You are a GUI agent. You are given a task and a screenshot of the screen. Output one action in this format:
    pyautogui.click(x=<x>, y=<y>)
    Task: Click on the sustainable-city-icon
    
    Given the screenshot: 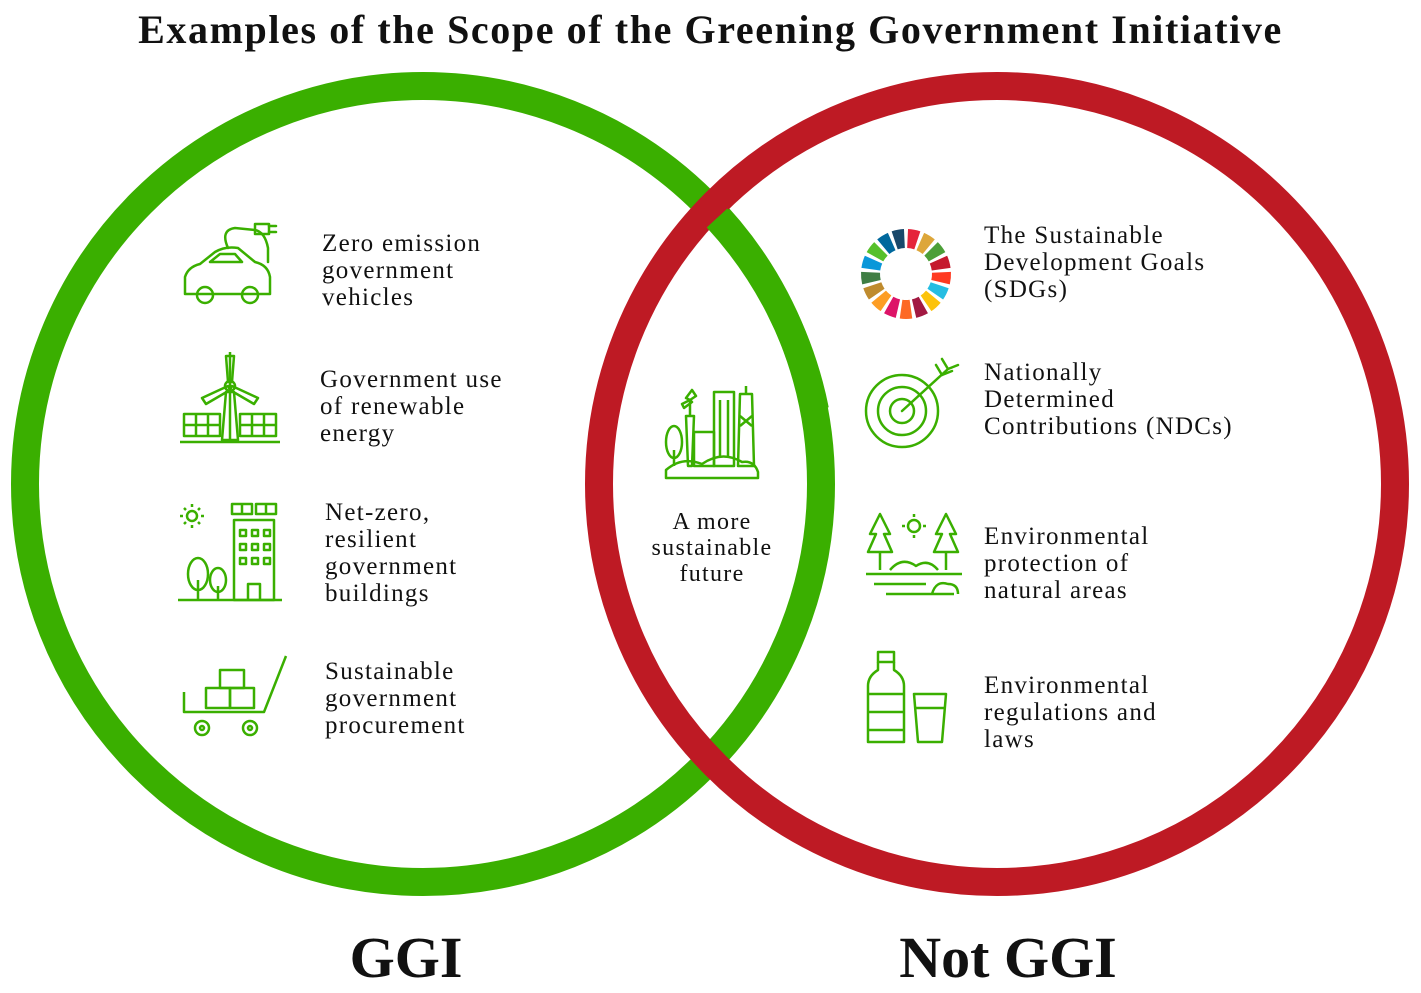 What is the action you would take?
    pyautogui.click(x=712, y=433)
    